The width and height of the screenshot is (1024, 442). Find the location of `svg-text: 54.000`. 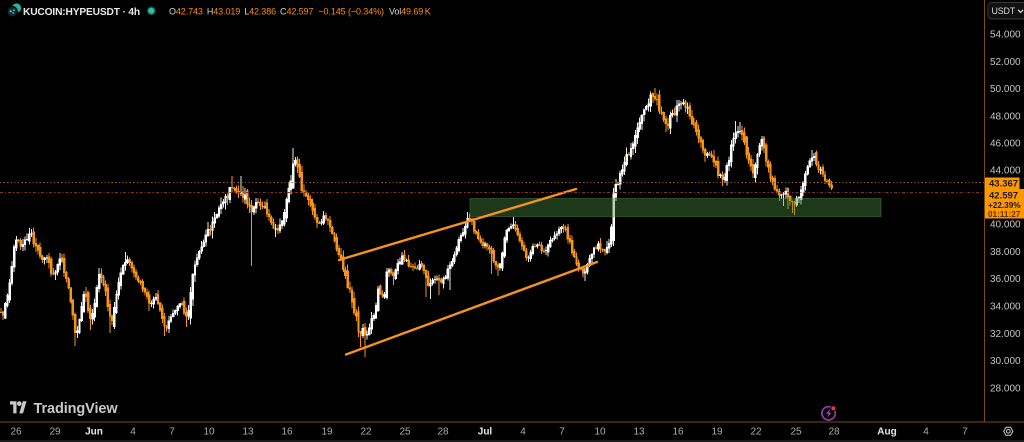

svg-text: 54.000 is located at coordinates (1005, 35).